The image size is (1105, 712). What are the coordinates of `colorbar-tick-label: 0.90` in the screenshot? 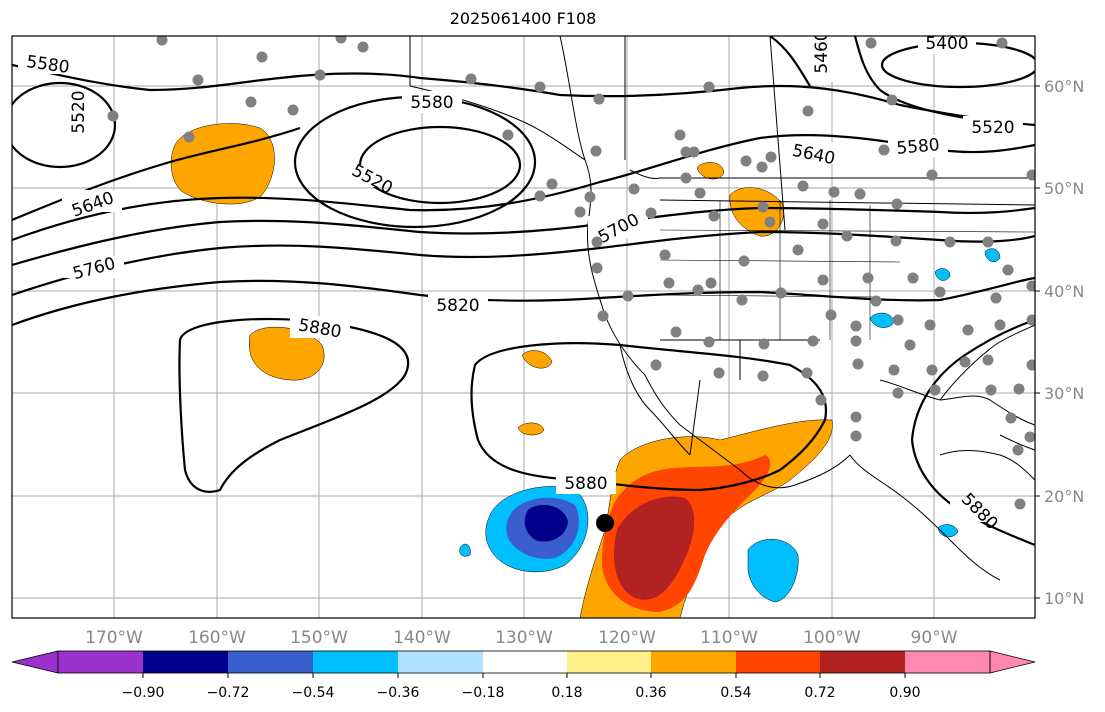 It's located at (904, 693).